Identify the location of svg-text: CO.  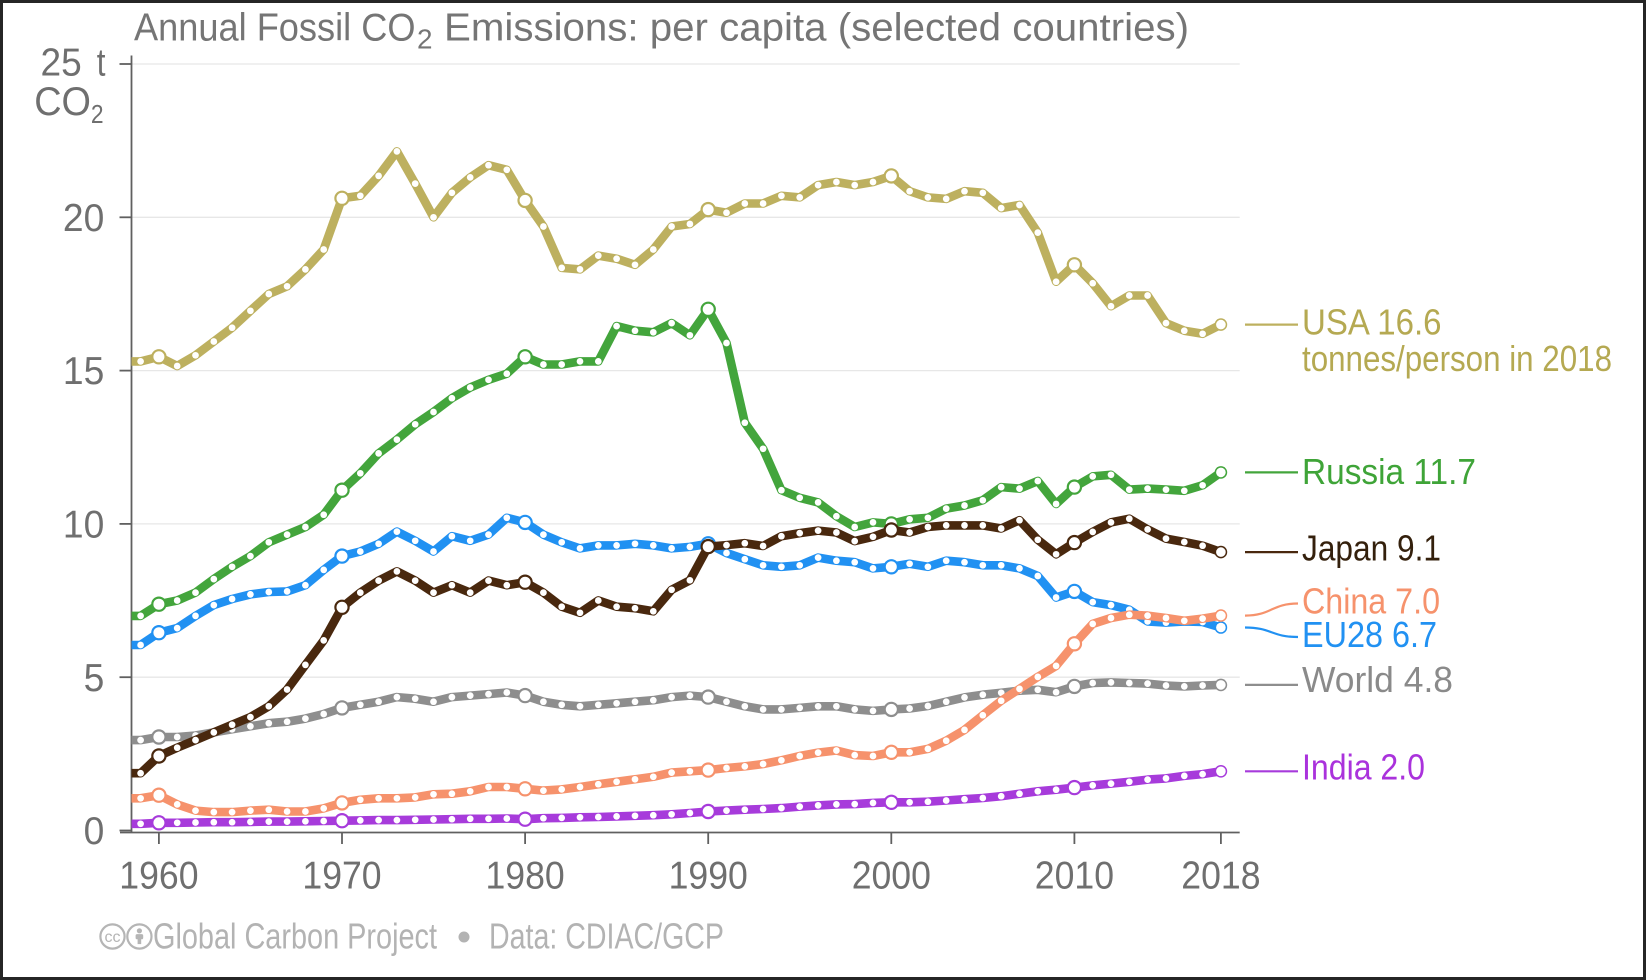
(62, 102).